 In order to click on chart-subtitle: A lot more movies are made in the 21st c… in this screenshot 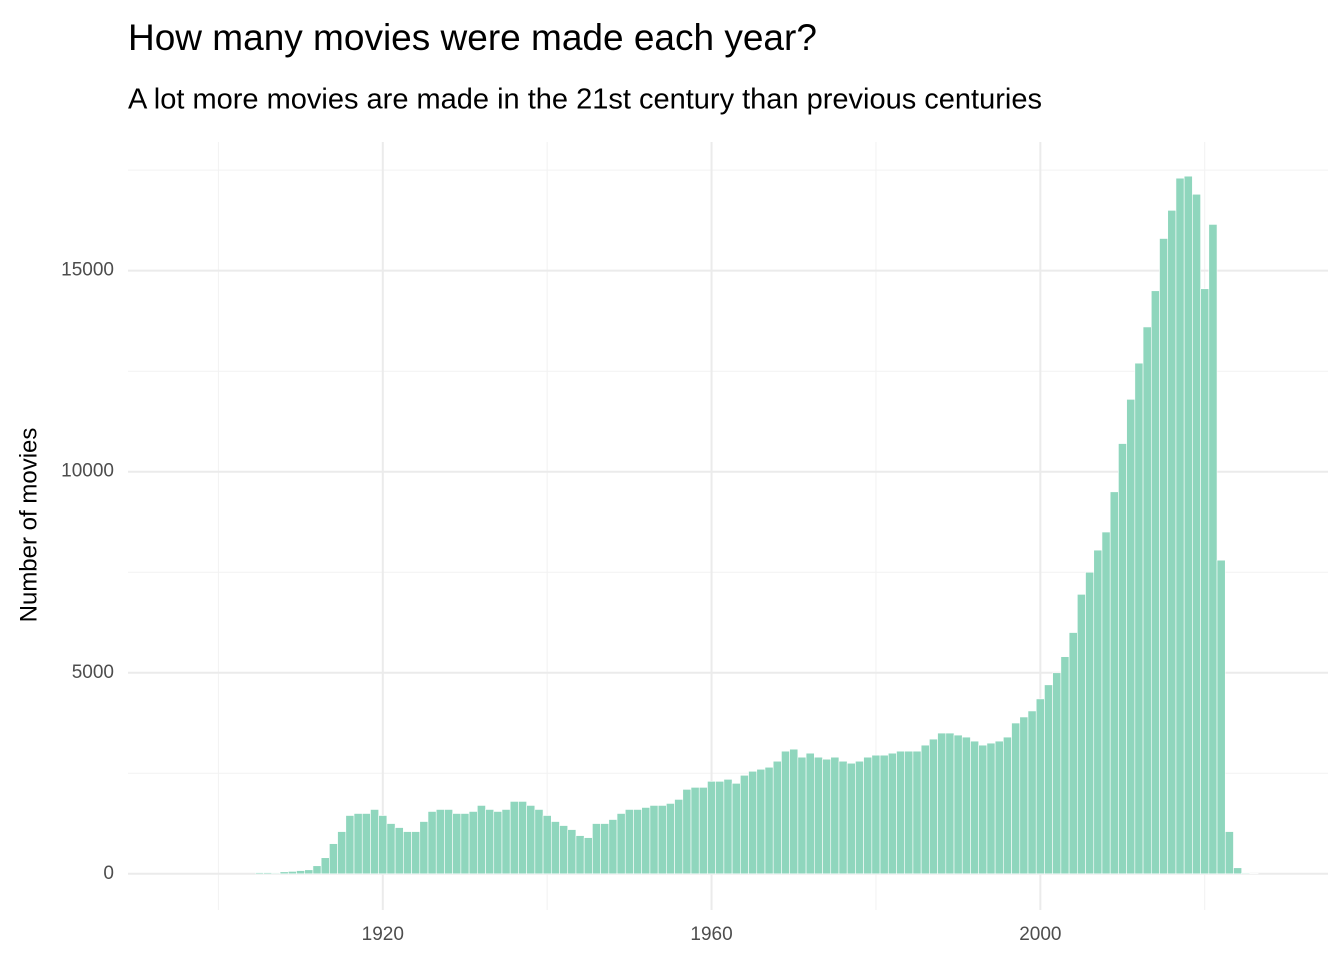, I will do `click(585, 100)`.